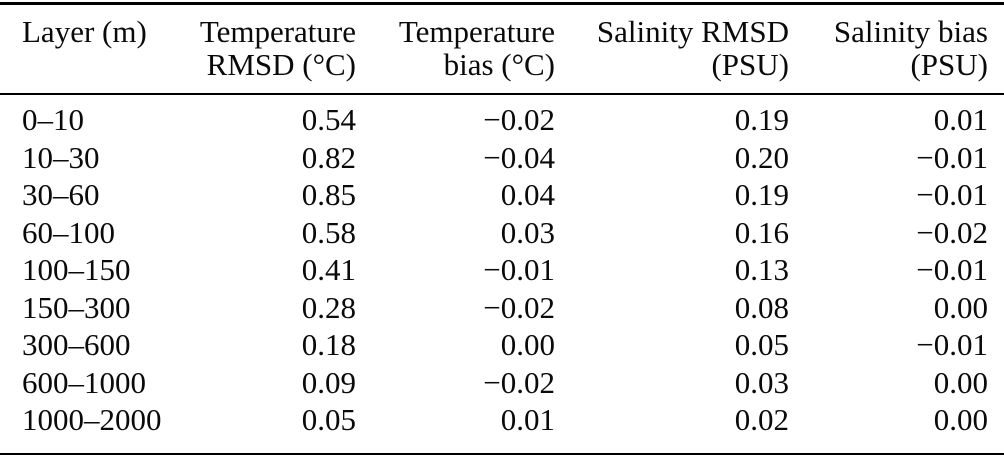 Image resolution: width=1004 pixels, height=460 pixels. I want to click on table-row: 150–300 0.28 −0.02 0.08 0.00, so click(502, 308).